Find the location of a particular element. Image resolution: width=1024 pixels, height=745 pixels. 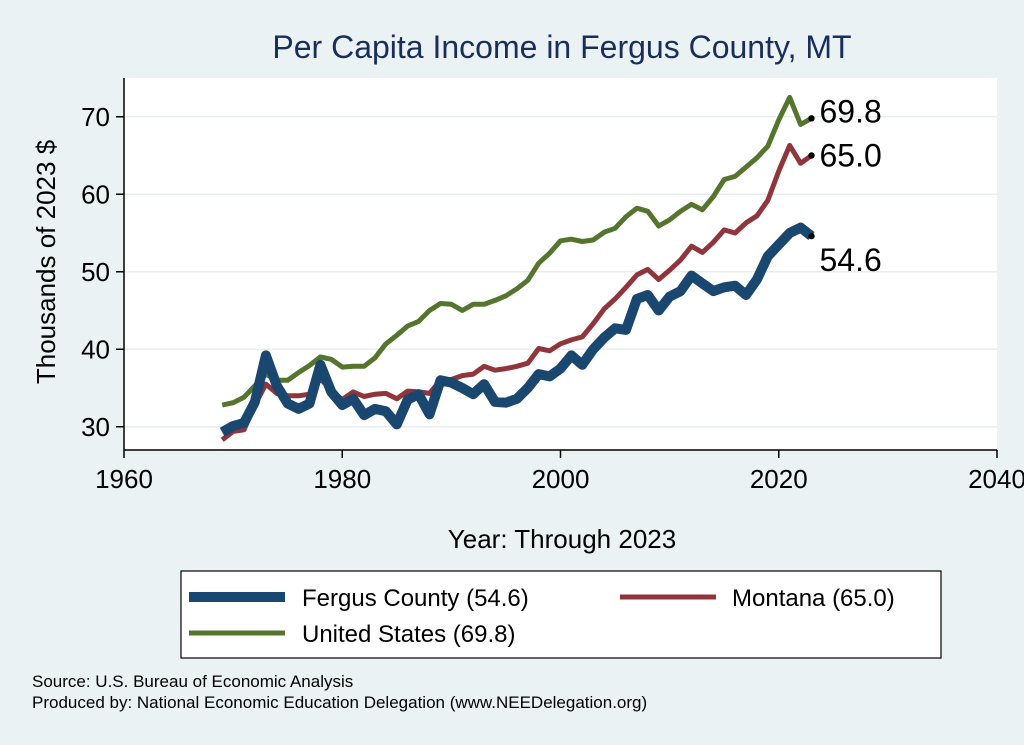

end-marker-fergus-county is located at coordinates (811, 236).